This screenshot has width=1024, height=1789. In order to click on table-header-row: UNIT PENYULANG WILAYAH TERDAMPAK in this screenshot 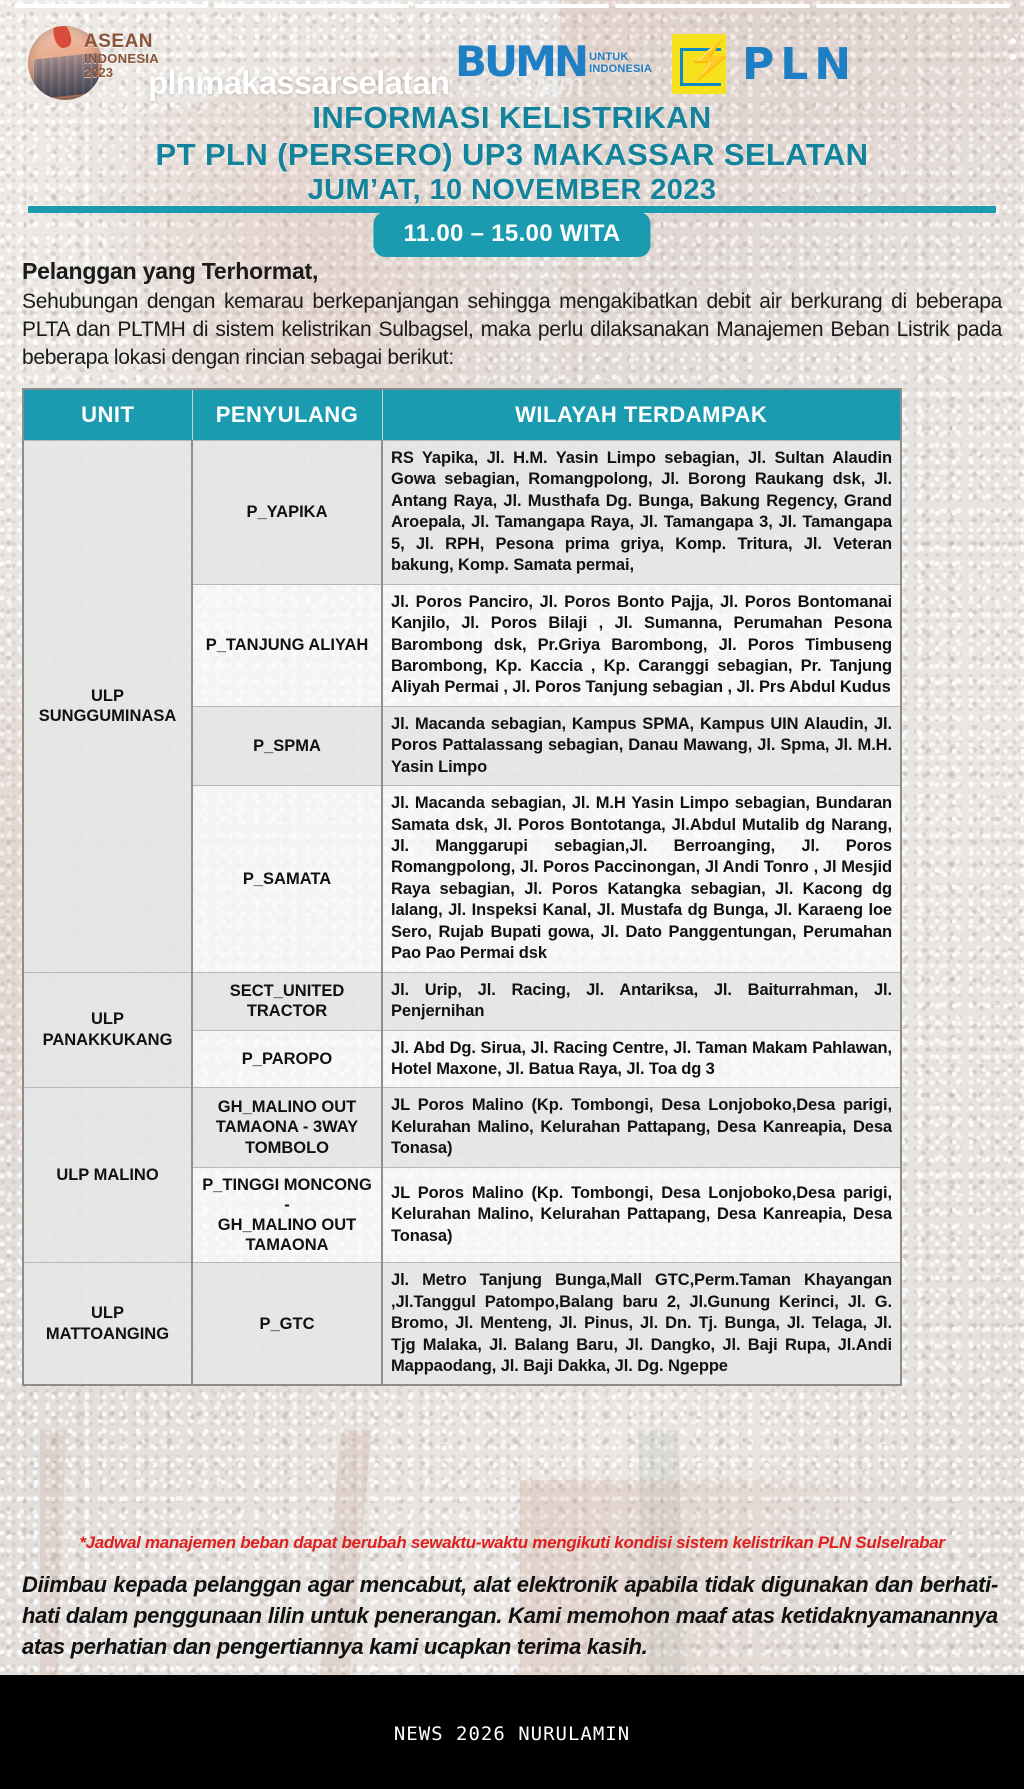, I will do `click(462, 415)`.